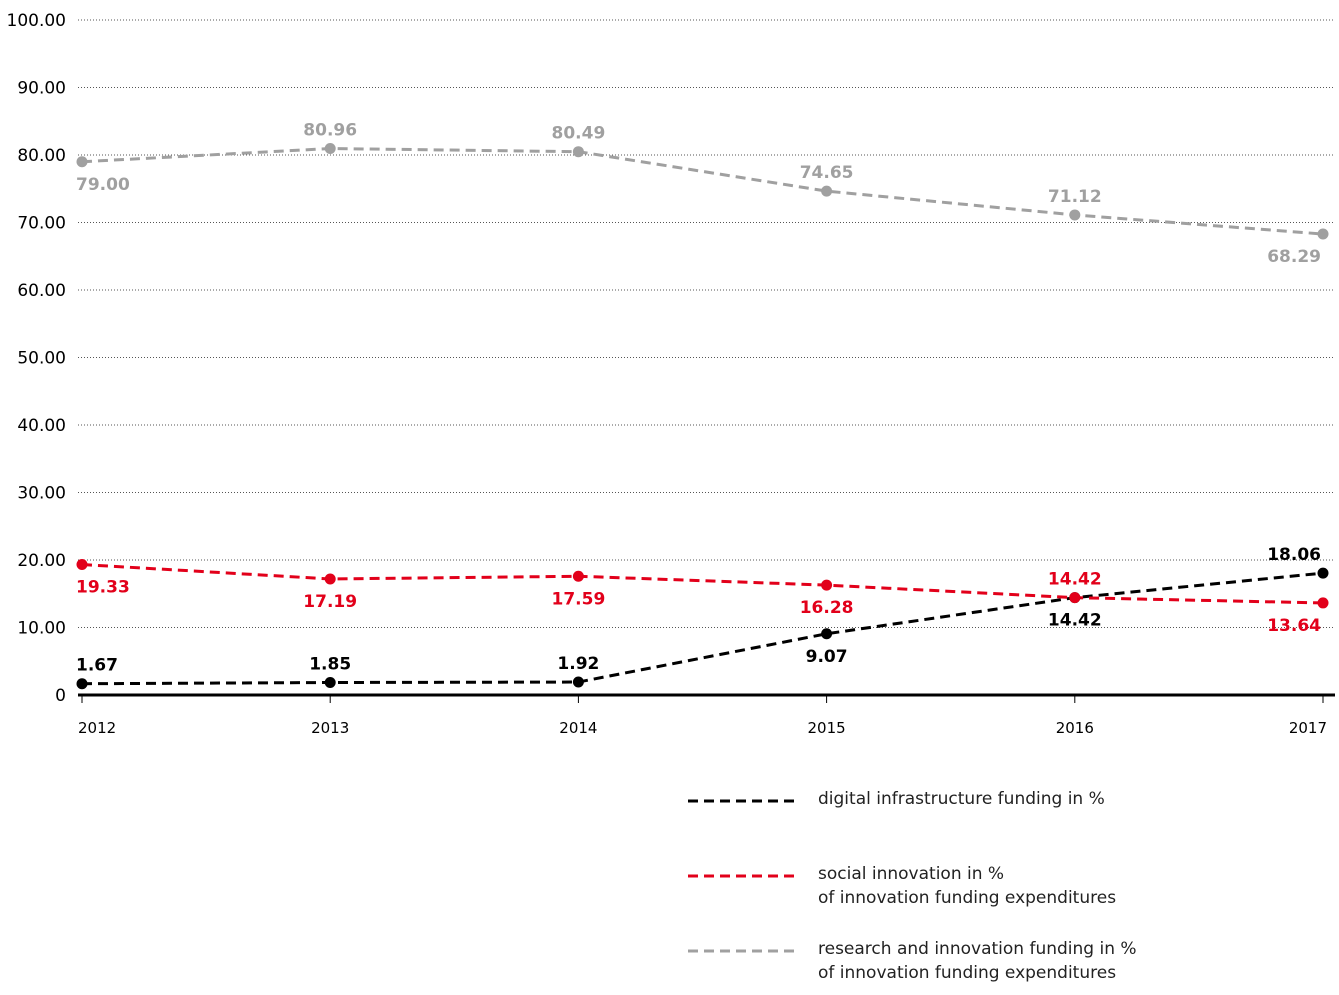 This screenshot has height=995, width=1339. I want to click on x-tick-label: 2016, so click(1075, 728).